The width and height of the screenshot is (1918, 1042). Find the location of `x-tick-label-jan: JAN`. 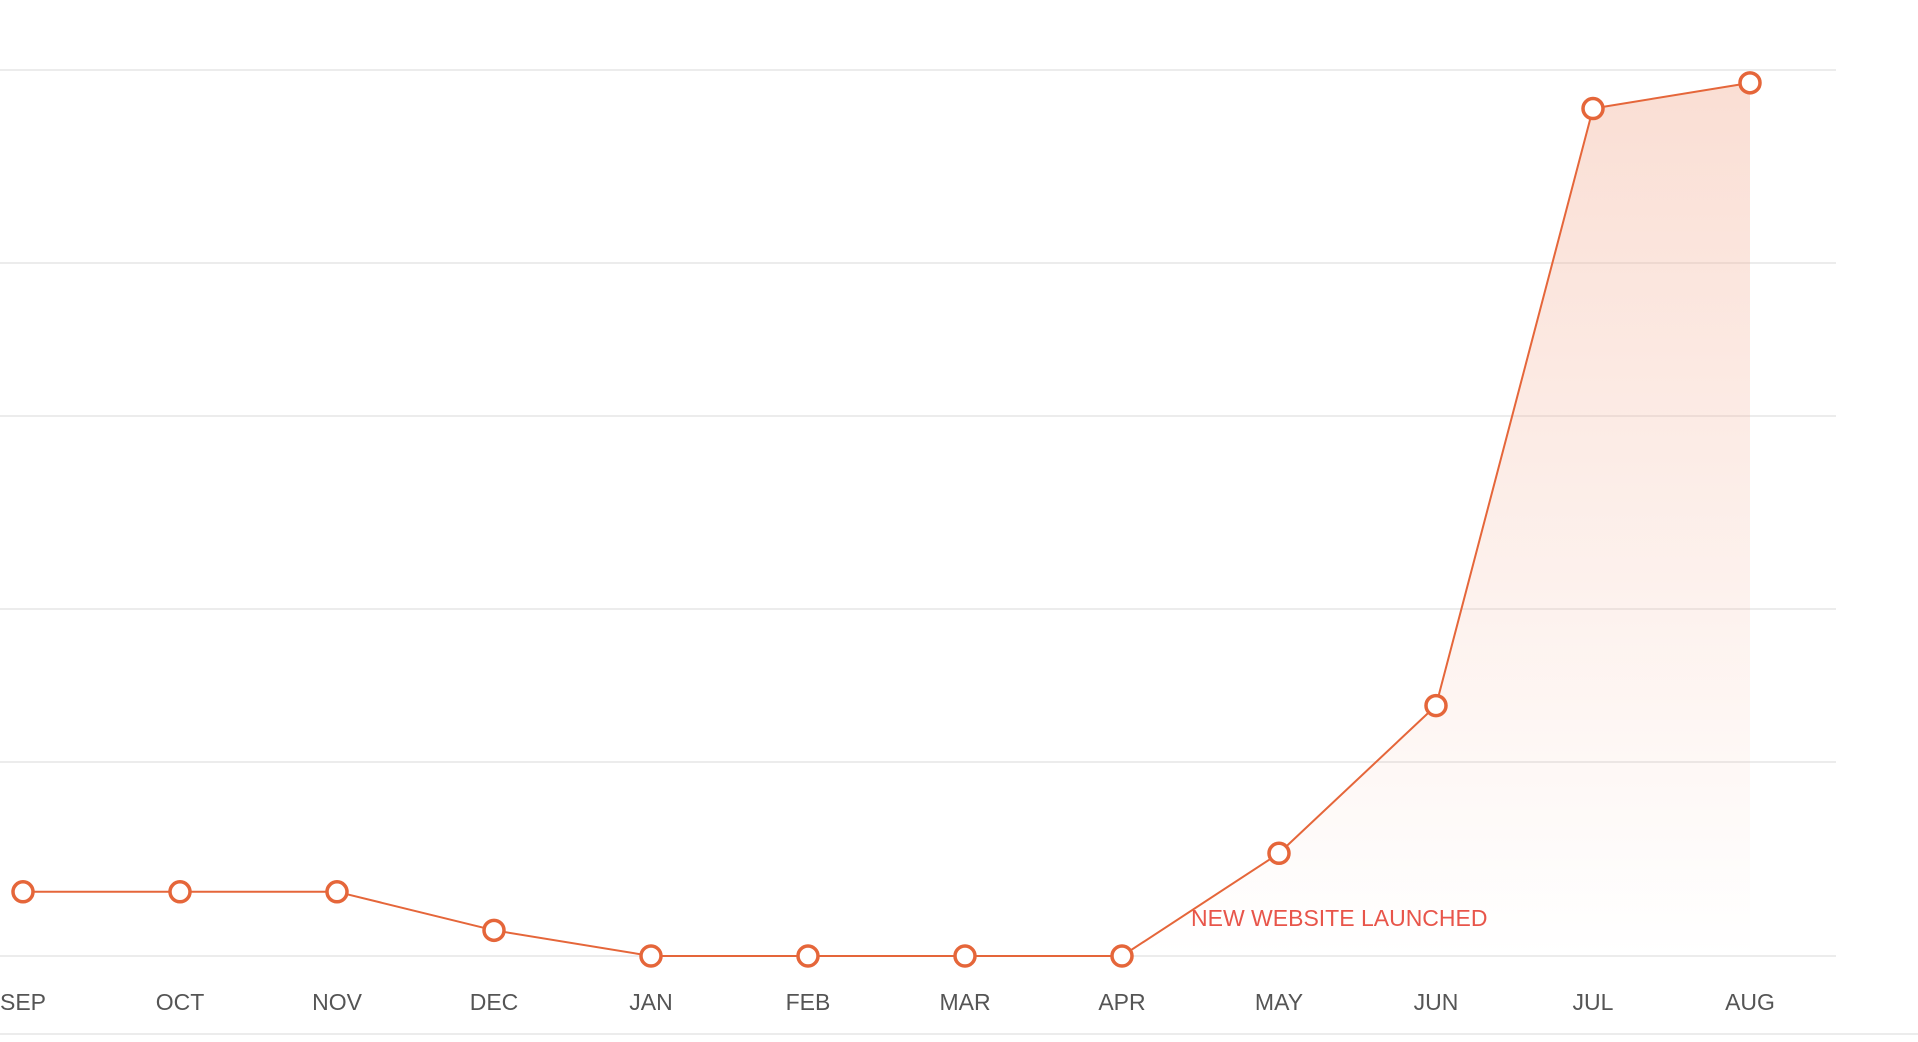

x-tick-label-jan: JAN is located at coordinates (650, 1002).